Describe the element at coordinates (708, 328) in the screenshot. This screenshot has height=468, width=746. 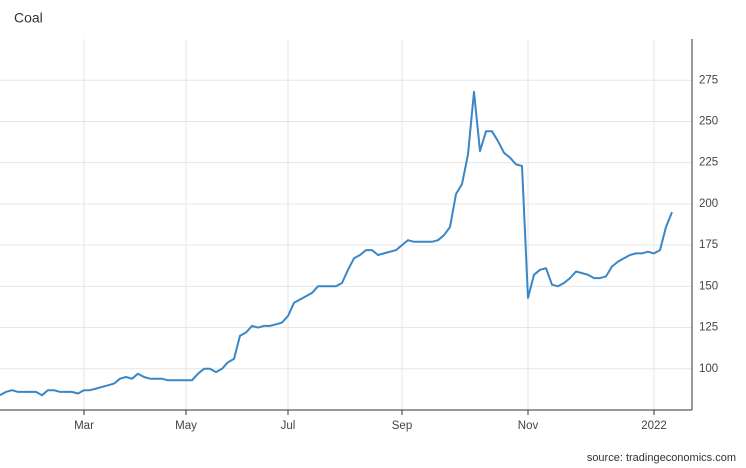
I see `y-tick-label: 125` at that location.